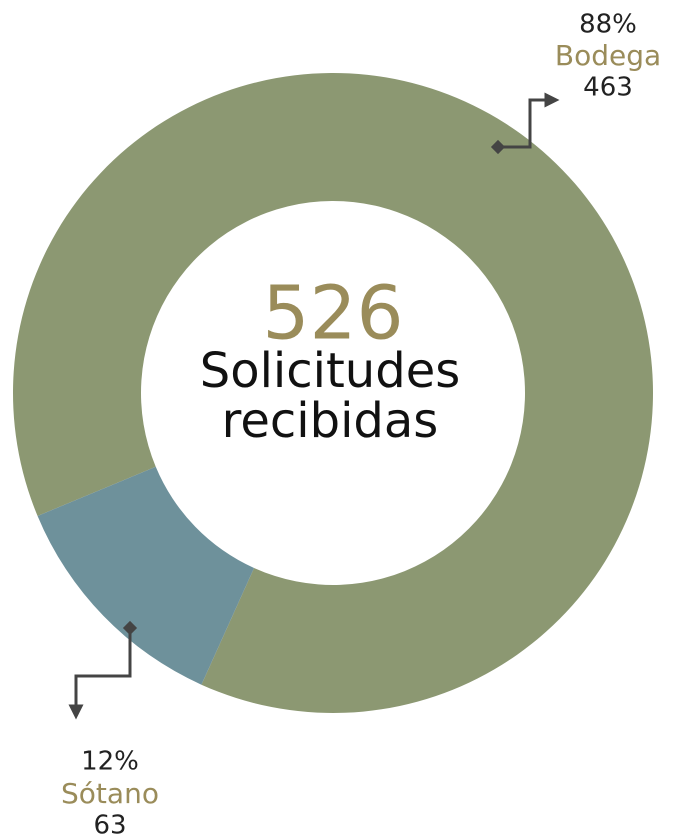 This screenshot has width=675, height=839. Describe the element at coordinates (330, 421) in the screenshot. I see `center-label: recibidas` at that location.